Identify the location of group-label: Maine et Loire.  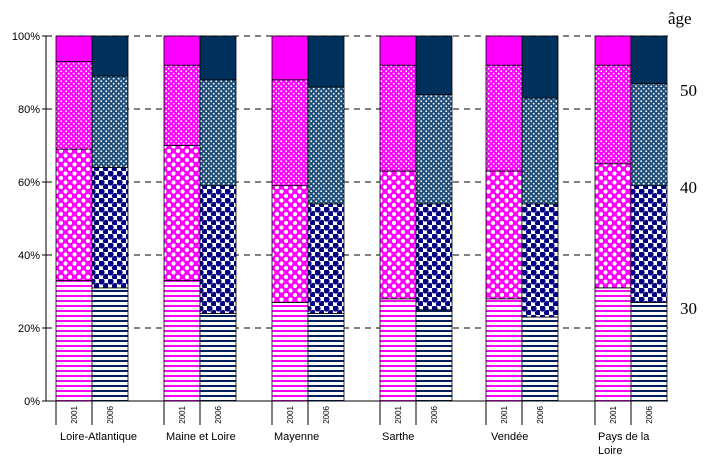
(201, 437).